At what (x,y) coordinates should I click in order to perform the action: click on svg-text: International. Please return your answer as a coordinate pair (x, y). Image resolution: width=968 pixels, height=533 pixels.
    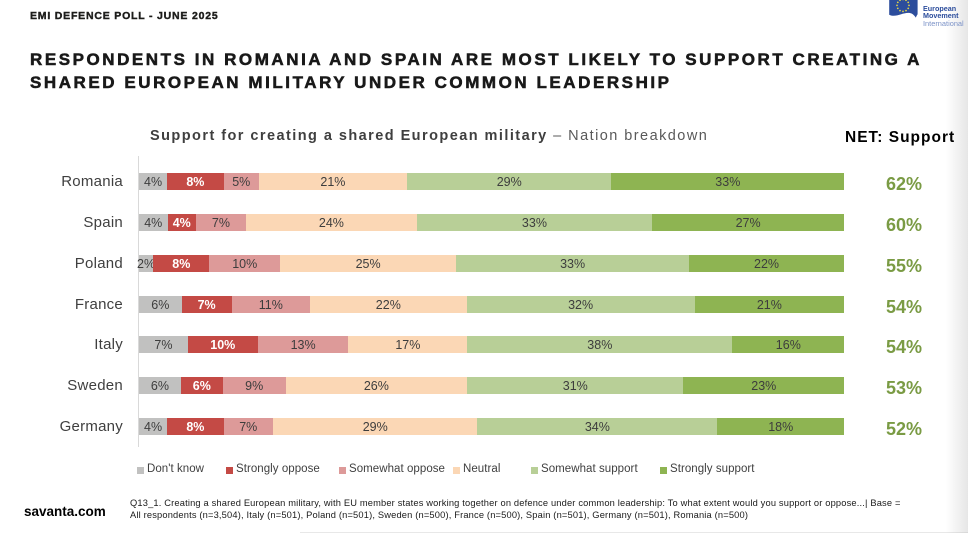
    Looking at the image, I should click on (943, 23).